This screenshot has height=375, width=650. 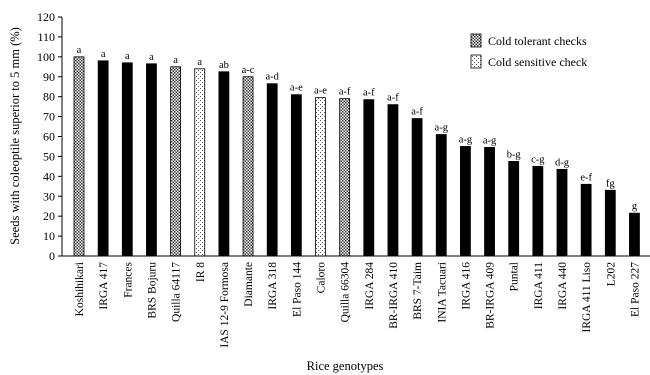 I want to click on y-tick-label: 10, so click(x=49, y=236).